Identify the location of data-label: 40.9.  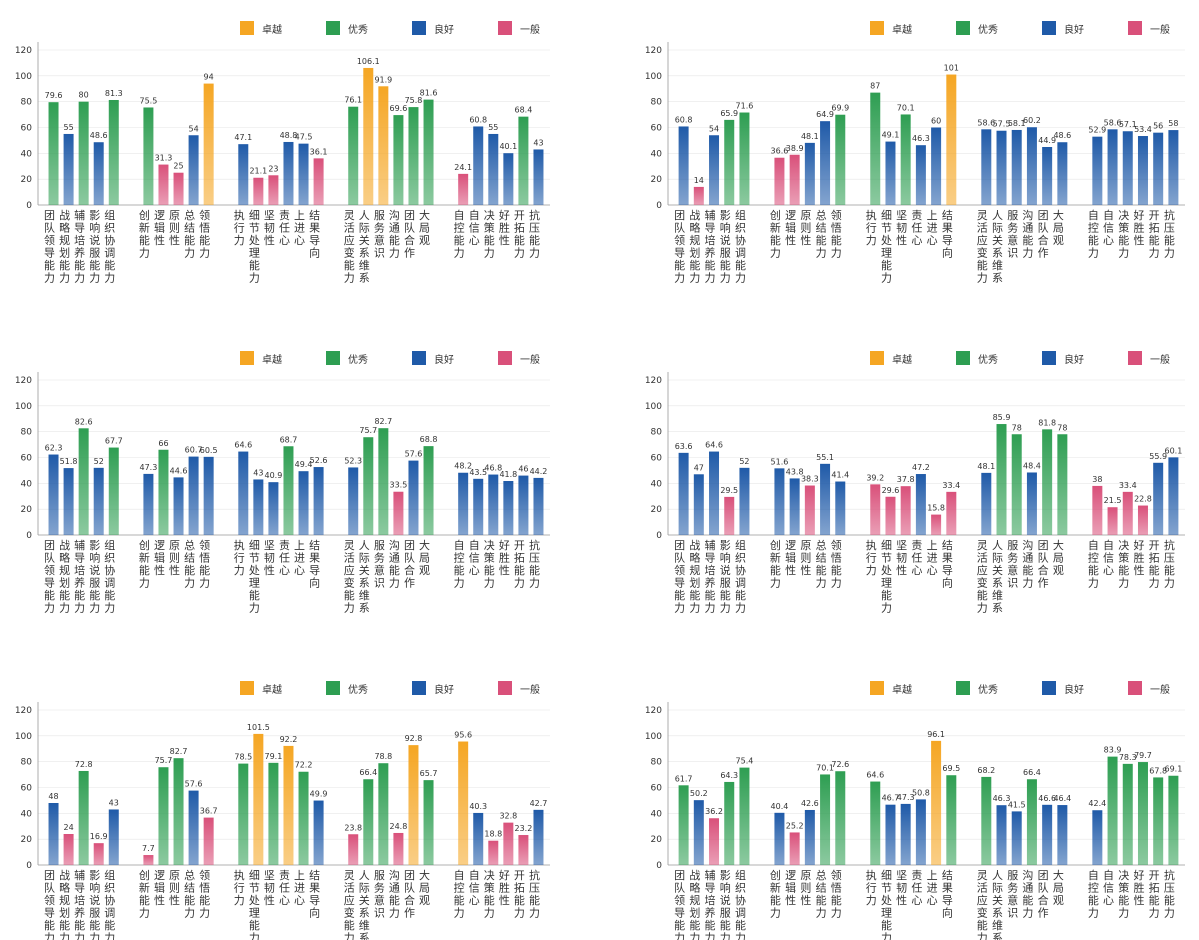
(274, 475).